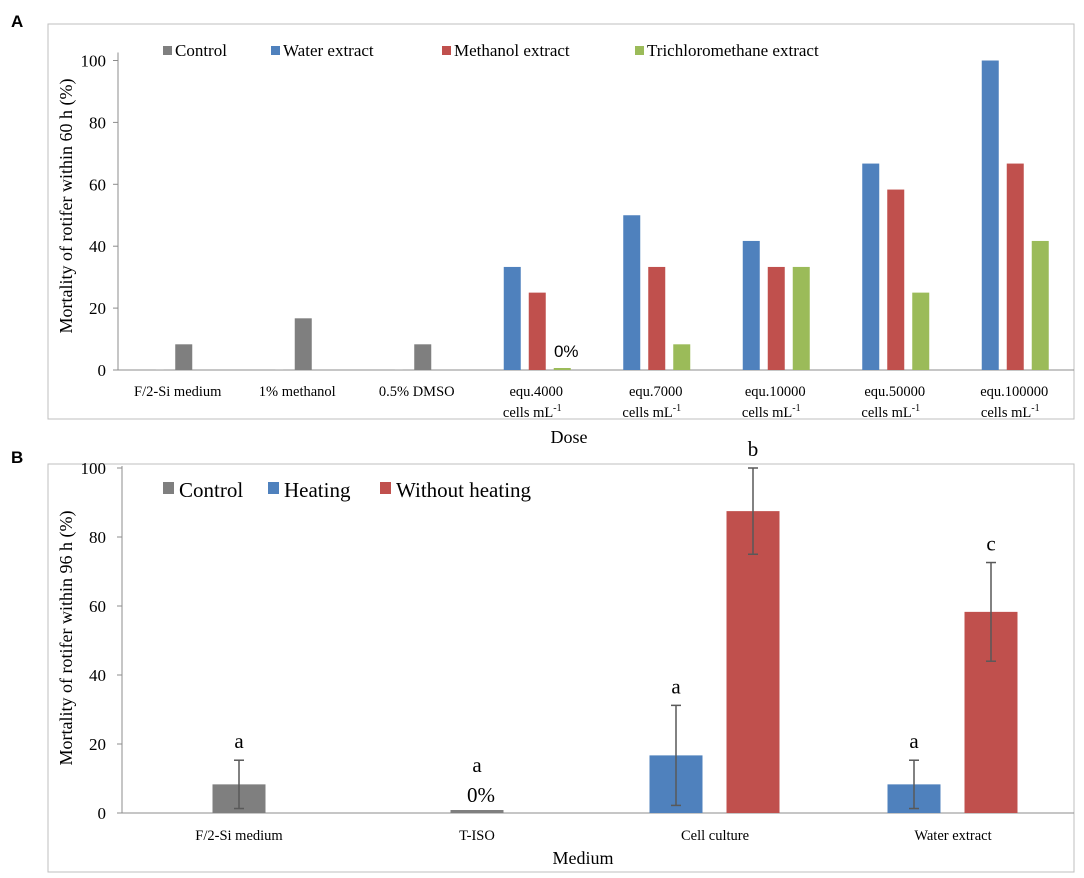  I want to click on legend-label: Heating, so click(317, 490).